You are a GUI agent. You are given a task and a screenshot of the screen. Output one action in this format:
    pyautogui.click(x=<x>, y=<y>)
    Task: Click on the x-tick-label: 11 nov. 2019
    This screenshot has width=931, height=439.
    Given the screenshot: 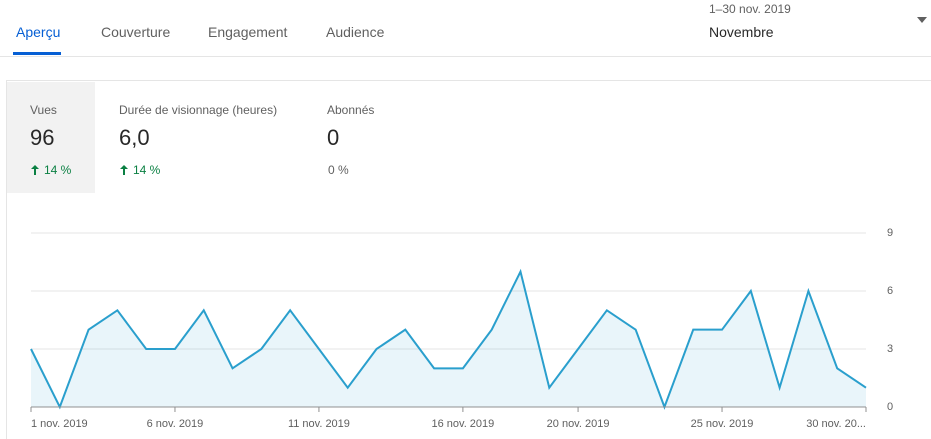 What is the action you would take?
    pyautogui.click(x=319, y=424)
    